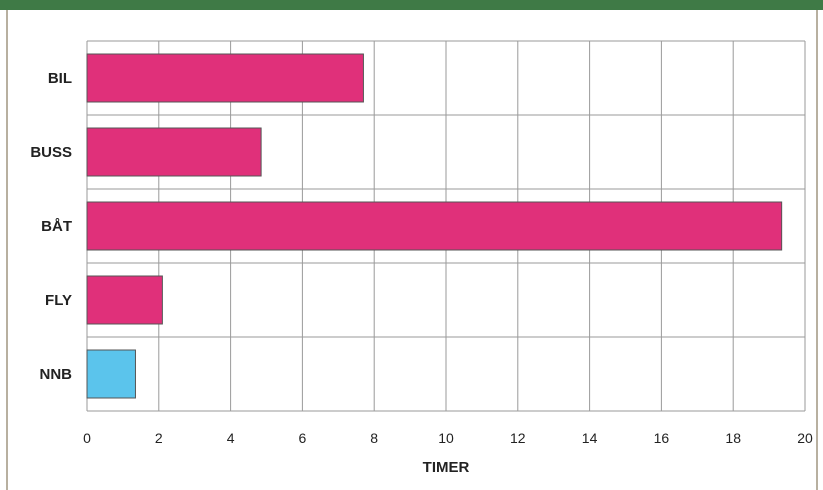 Image resolution: width=823 pixels, height=490 pixels. I want to click on bar-nnb, so click(111, 374).